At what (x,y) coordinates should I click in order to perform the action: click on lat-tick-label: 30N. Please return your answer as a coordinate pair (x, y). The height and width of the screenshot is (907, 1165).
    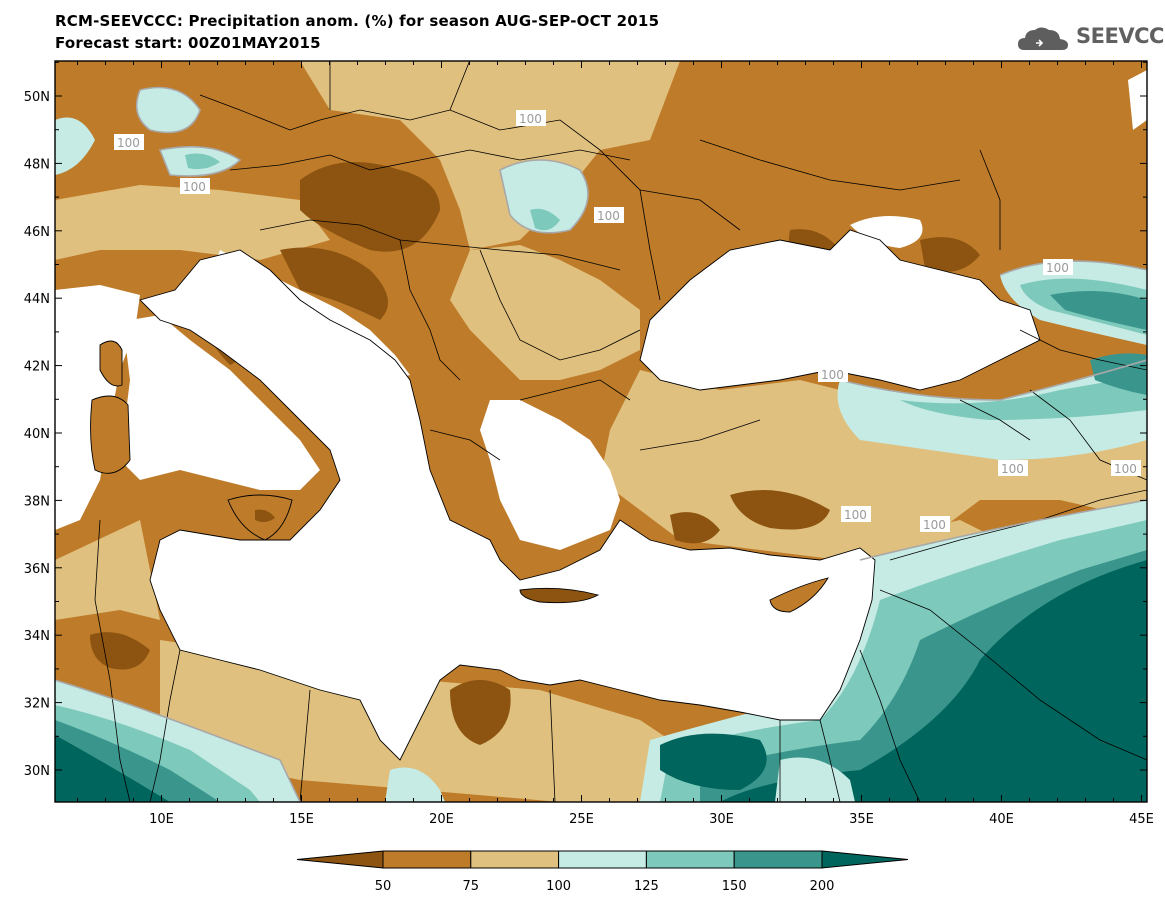
    Looking at the image, I should click on (37, 771).